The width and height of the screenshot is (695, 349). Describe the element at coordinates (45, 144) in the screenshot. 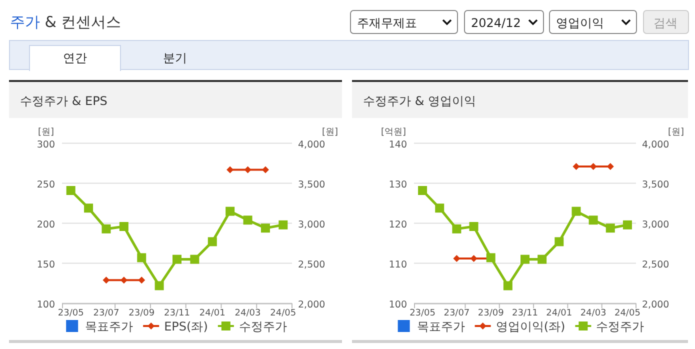

I see `y-tick-label: 300` at that location.